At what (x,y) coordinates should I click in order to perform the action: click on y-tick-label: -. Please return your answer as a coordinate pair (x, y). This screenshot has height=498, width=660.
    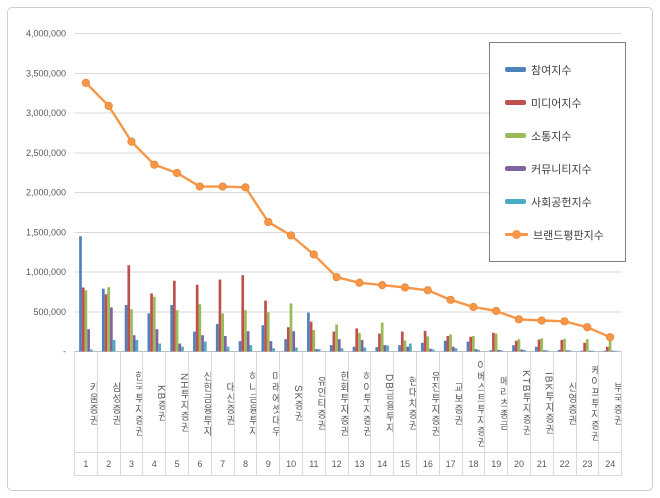
    Looking at the image, I should click on (64, 352).